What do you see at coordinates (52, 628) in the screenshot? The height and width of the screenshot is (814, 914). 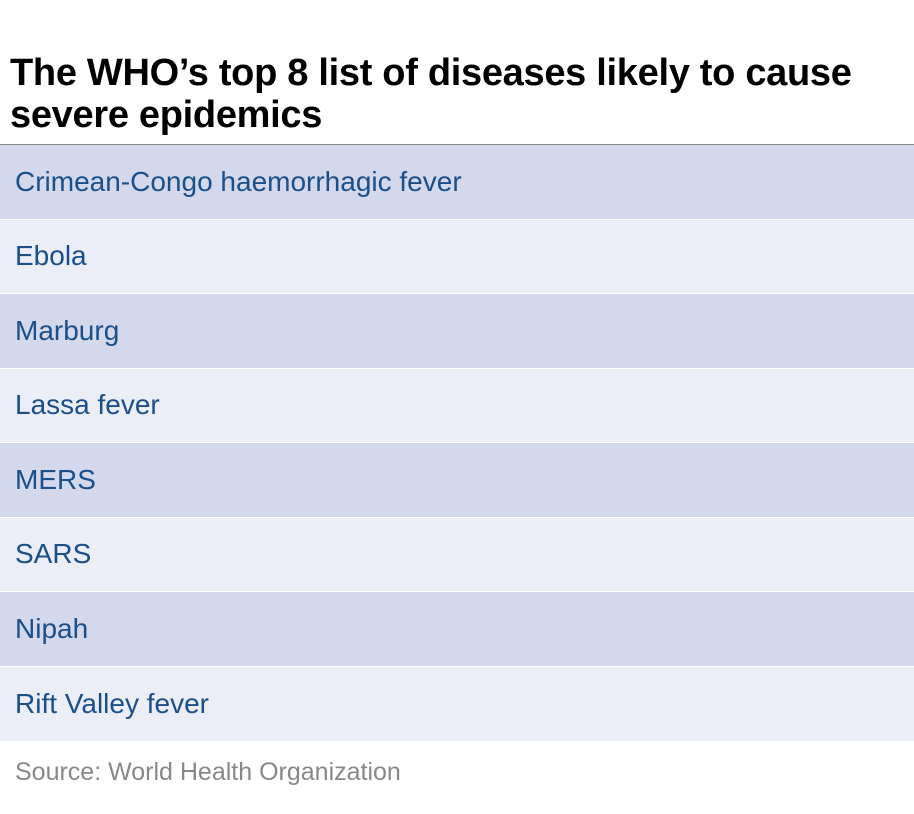 I see `disease-name: Nipah` at bounding box center [52, 628].